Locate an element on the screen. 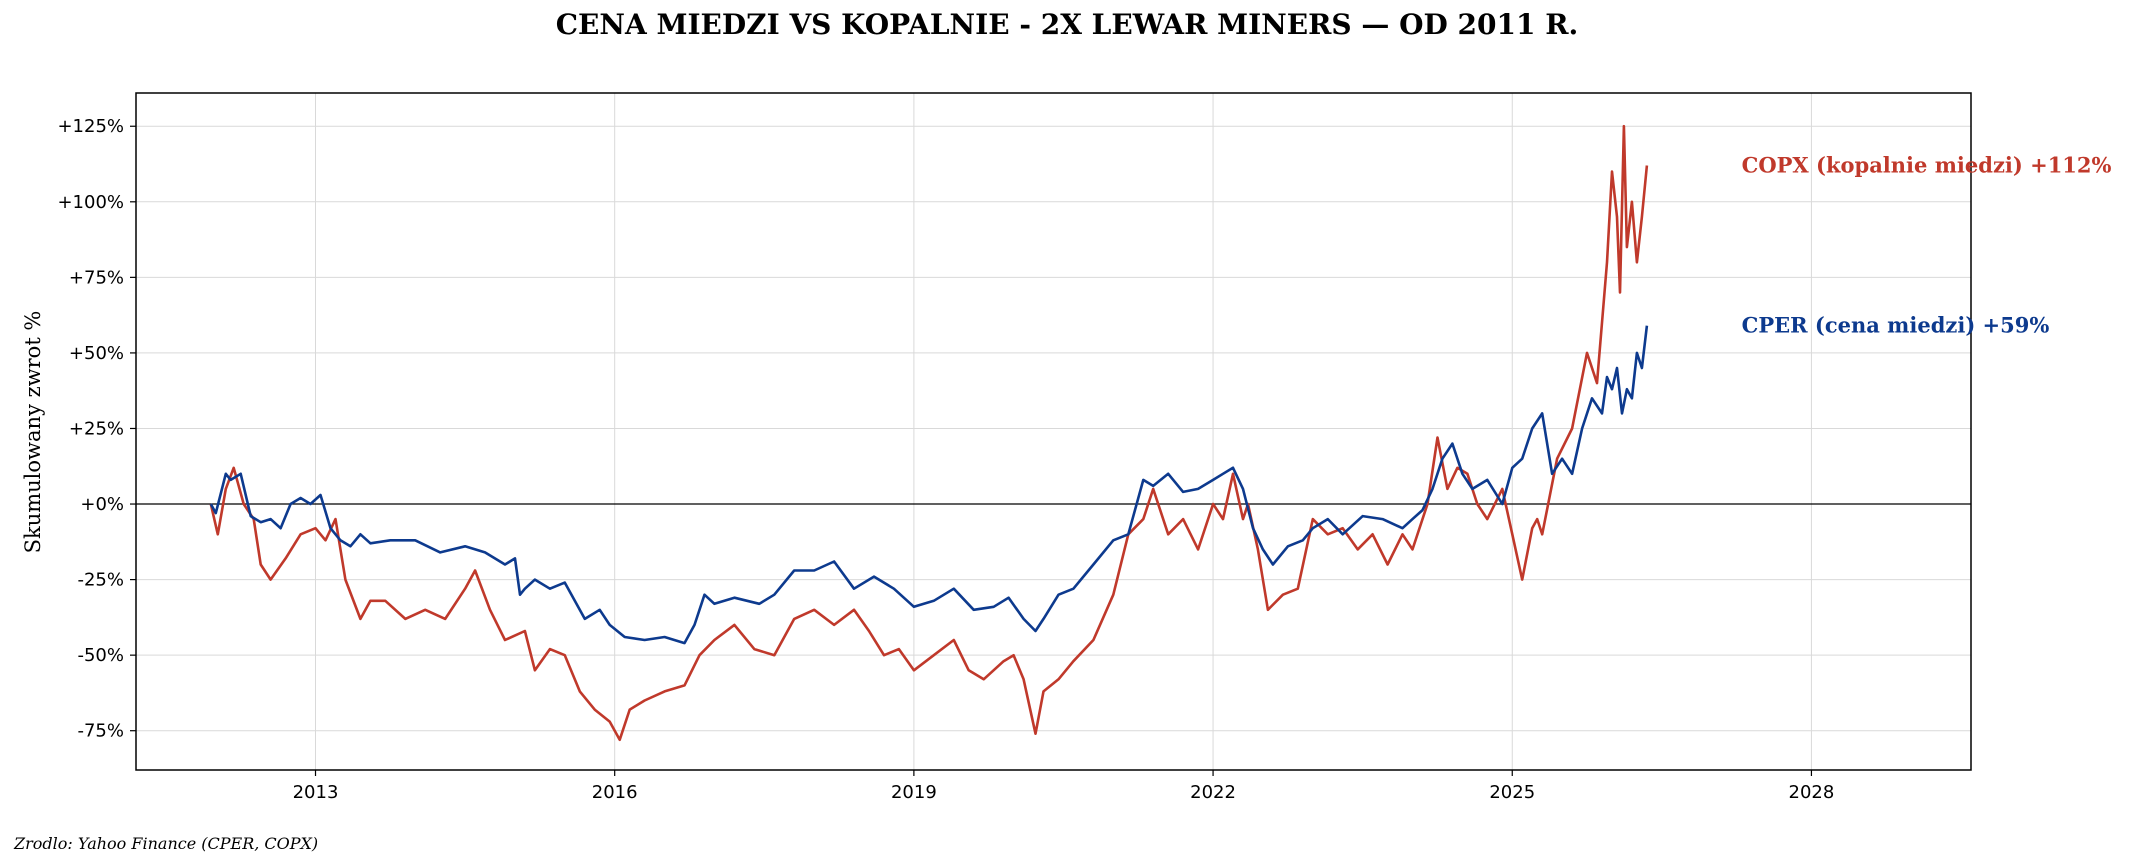 The height and width of the screenshot is (866, 2135). y-tick-label: -25% is located at coordinates (100, 580).